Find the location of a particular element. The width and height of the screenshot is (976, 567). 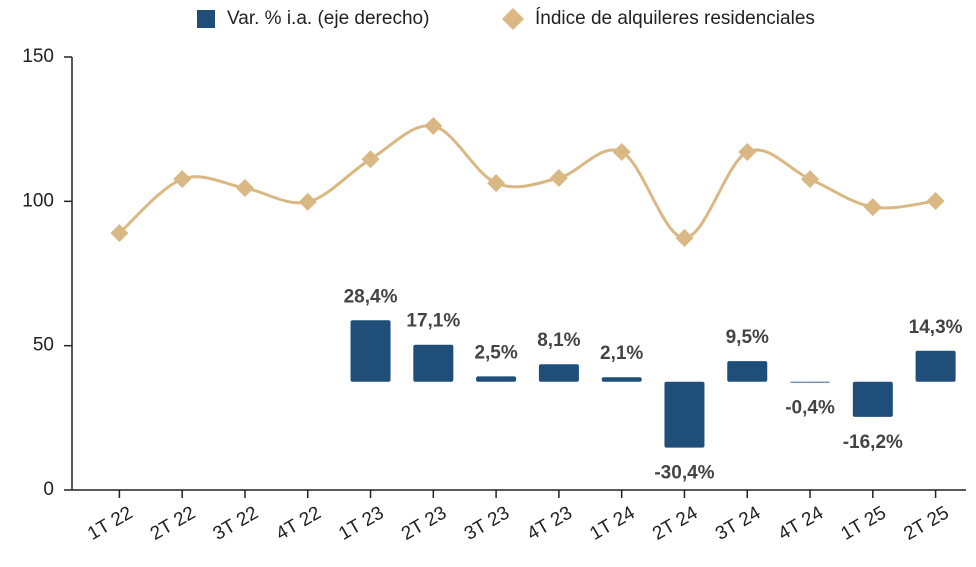

value-label: 28,4% is located at coordinates (371, 296).